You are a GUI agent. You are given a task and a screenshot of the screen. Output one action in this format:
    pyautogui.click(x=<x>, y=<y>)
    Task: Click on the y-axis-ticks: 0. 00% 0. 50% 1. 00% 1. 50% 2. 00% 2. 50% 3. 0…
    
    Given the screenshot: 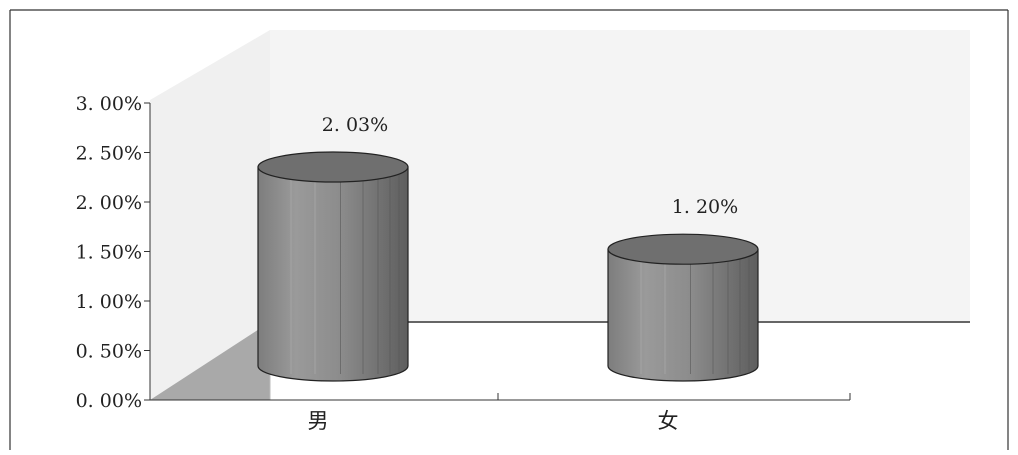 What is the action you would take?
    pyautogui.click(x=113, y=252)
    